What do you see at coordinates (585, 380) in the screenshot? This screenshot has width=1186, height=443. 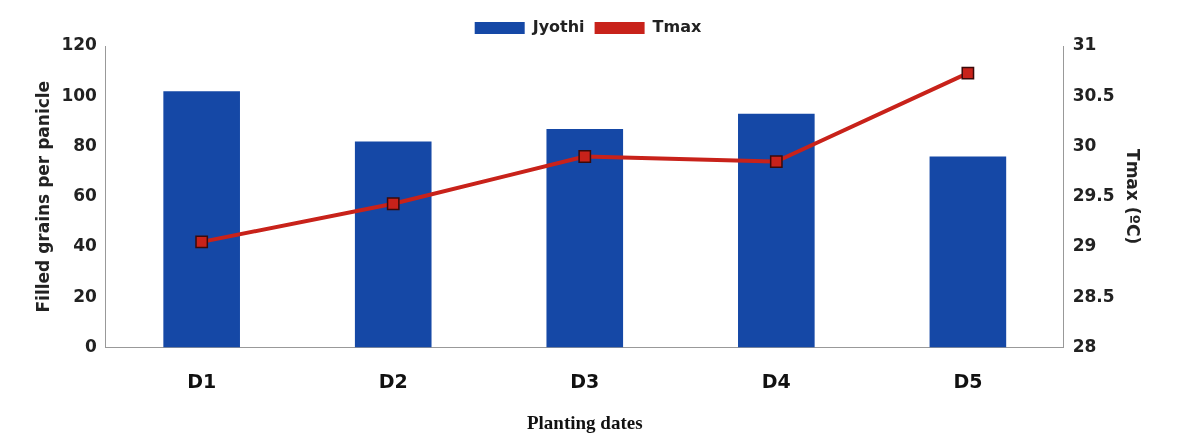 I see `x-tick-label: D3` at bounding box center [585, 380].